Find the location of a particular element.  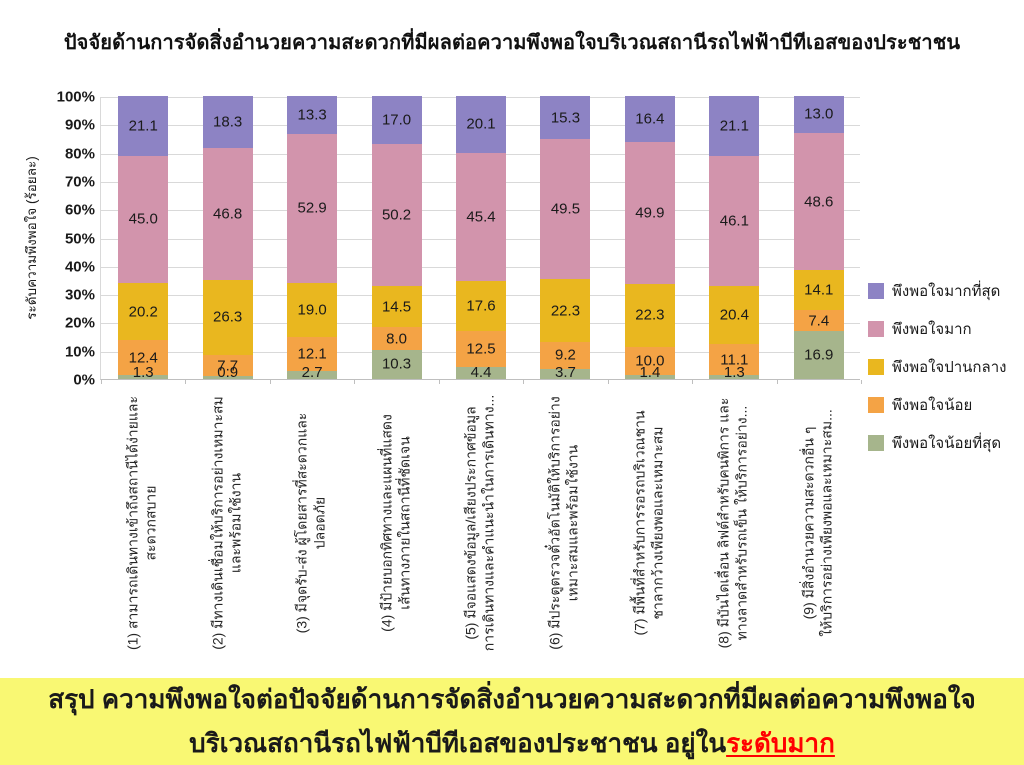

bar: 21.1 45.0 20.2 12.4 1.3 is located at coordinates (143, 238).